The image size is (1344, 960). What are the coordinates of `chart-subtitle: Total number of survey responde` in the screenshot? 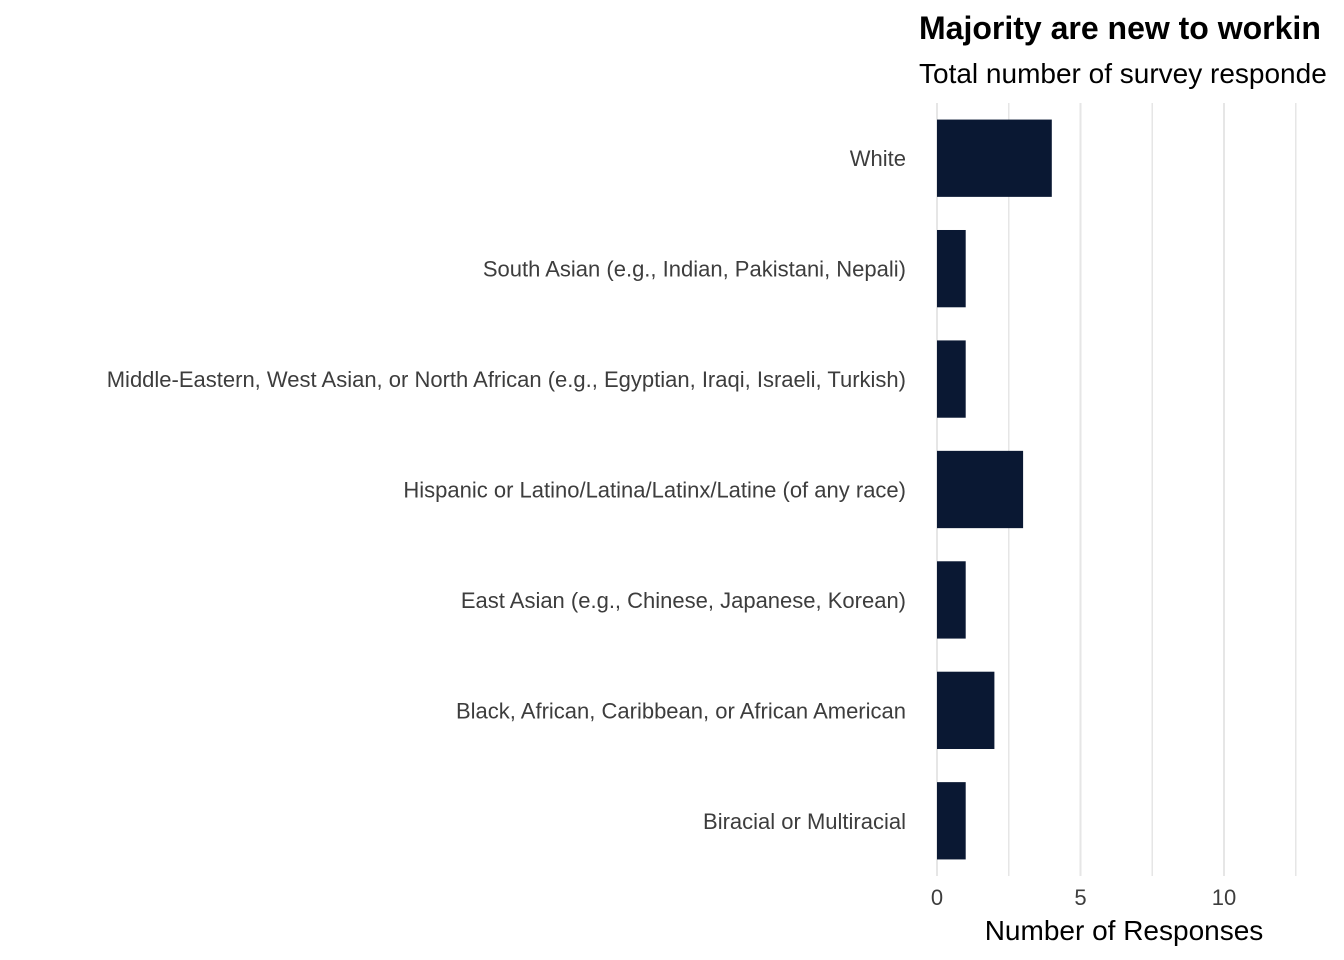 It's located at (1123, 73).